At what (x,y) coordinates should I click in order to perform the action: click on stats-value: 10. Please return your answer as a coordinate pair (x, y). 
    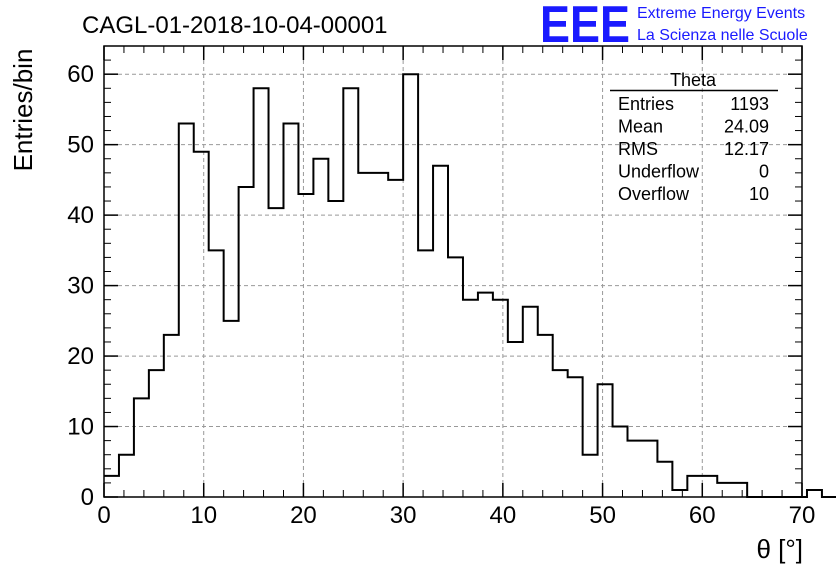
    Looking at the image, I should click on (759, 194).